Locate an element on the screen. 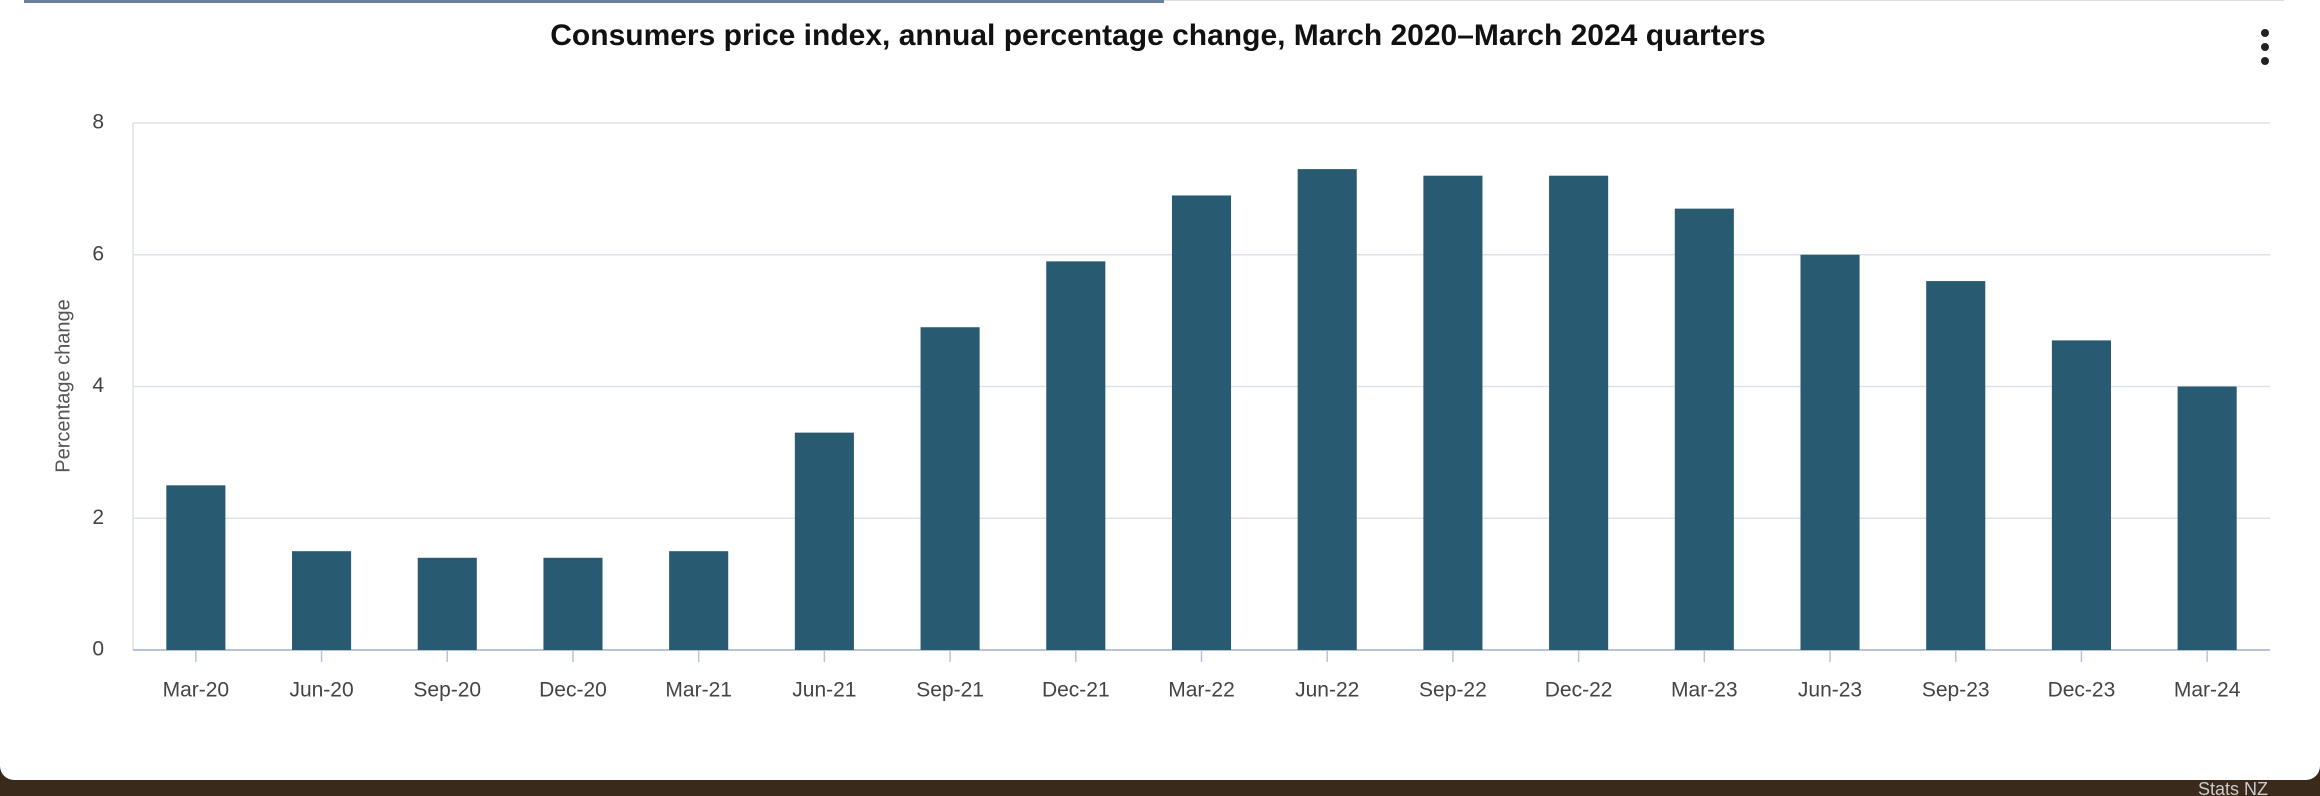 The image size is (2320, 796). menu-button is located at coordinates (2265, 47).